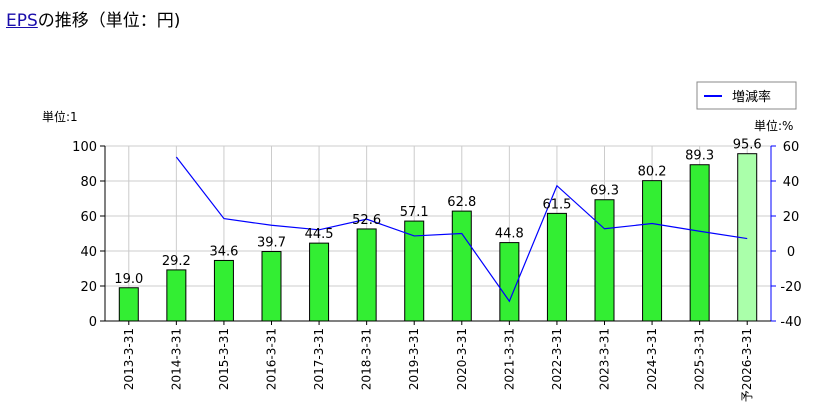 This screenshot has height=417, width=832. What do you see at coordinates (509, 234) in the screenshot?
I see `bar-value-label: 44.8` at bounding box center [509, 234].